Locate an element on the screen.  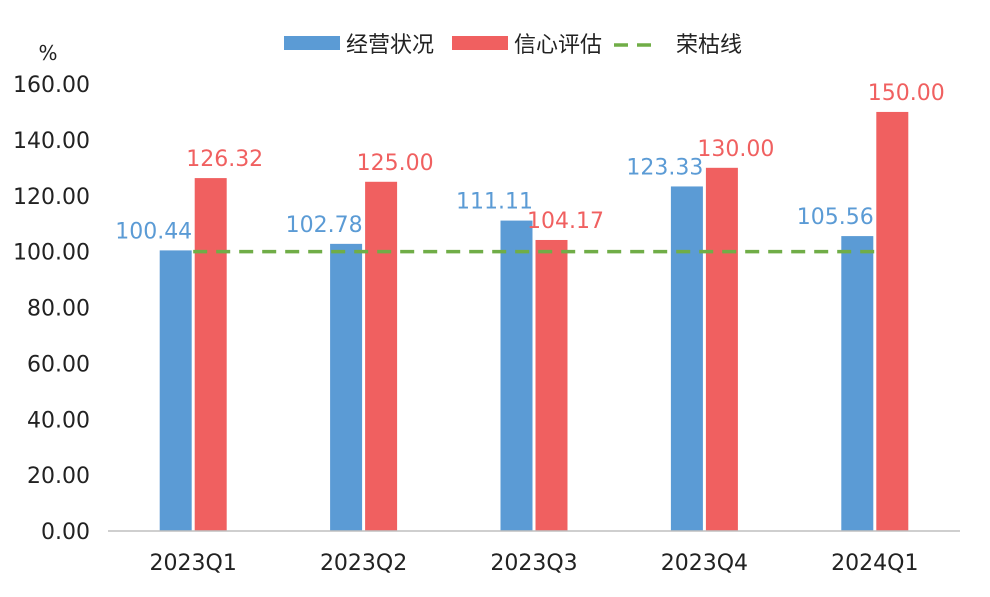
x-tick-label: 2023Q1 is located at coordinates (193, 563).